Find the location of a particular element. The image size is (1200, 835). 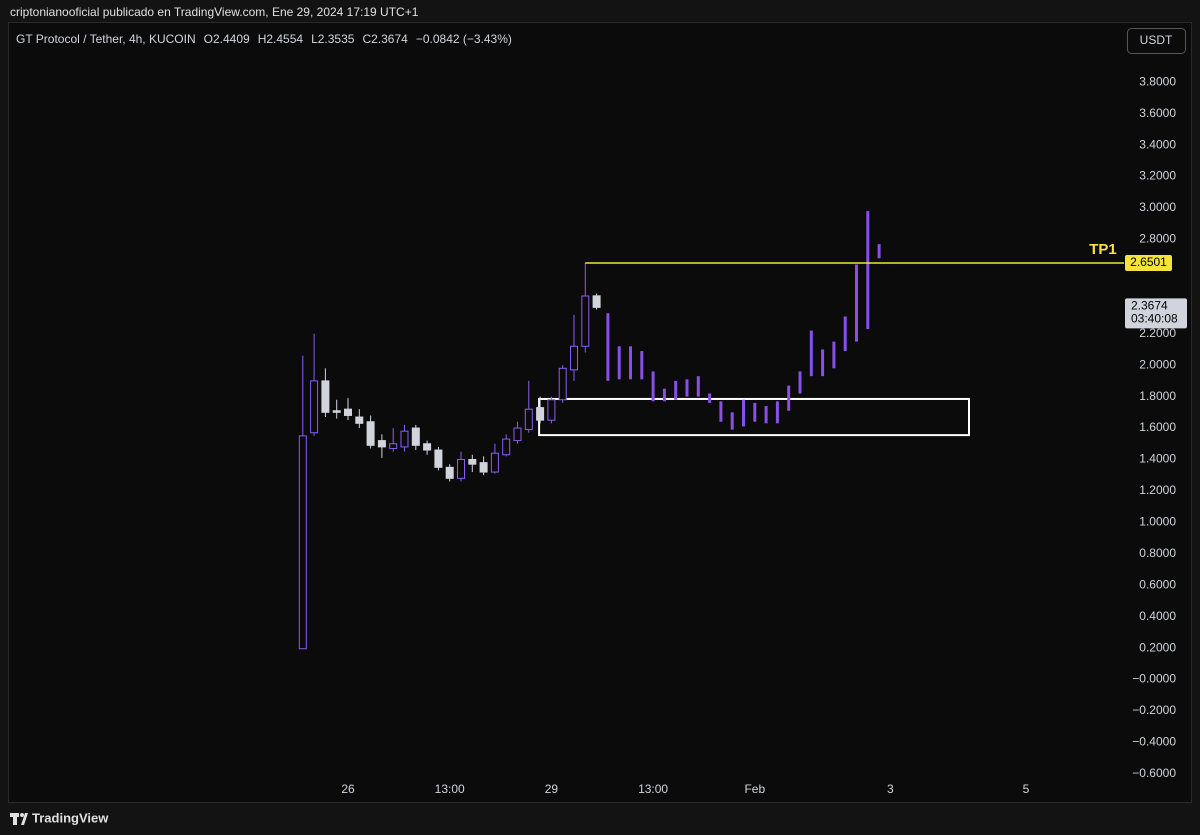

y-tick-label: 0.4000 is located at coordinates (1157, 616).